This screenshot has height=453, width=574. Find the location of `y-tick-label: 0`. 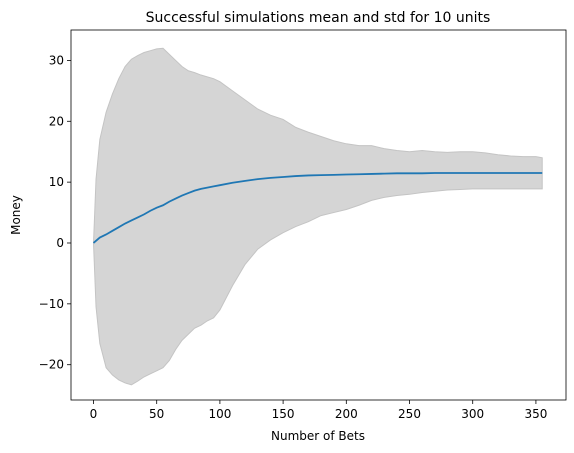

y-tick-label: 0 is located at coordinates (60, 243).